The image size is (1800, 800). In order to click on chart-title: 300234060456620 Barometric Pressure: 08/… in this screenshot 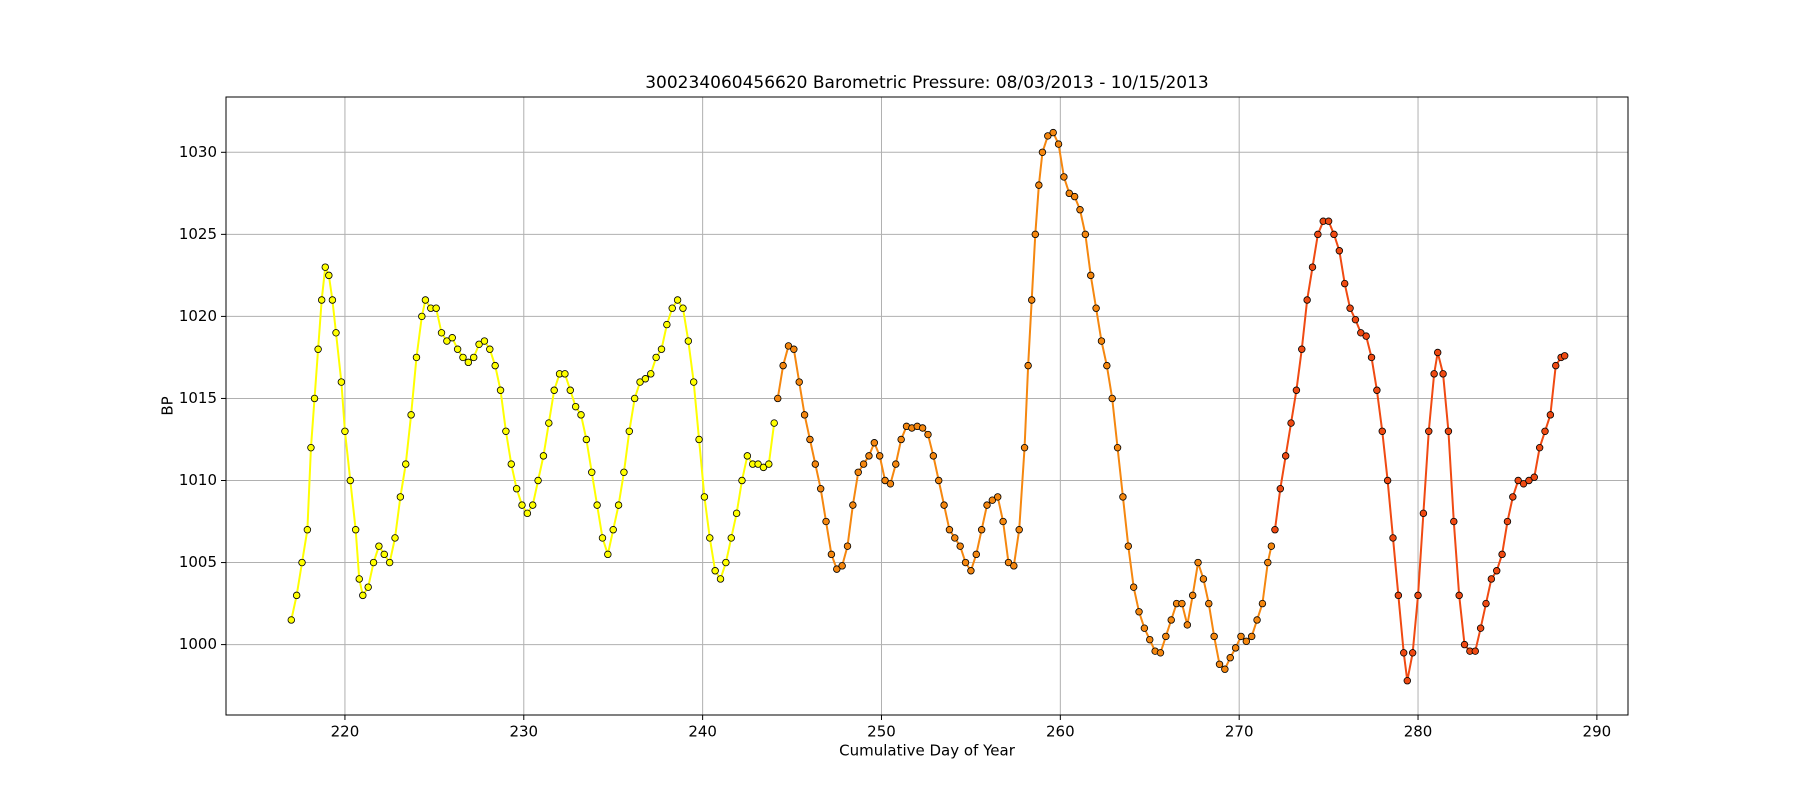, I will do `click(927, 83)`.